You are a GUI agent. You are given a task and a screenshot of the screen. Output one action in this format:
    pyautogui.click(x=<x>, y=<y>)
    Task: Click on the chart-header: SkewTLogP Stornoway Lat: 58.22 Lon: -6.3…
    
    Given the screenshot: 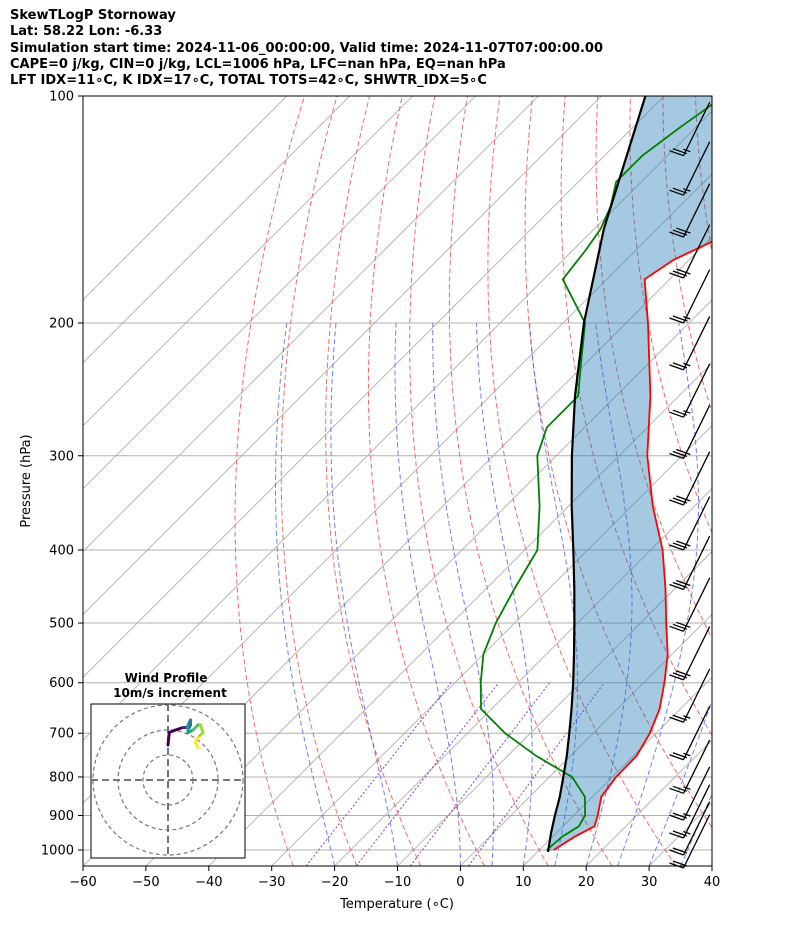 What is the action you would take?
    pyautogui.click(x=306, y=48)
    